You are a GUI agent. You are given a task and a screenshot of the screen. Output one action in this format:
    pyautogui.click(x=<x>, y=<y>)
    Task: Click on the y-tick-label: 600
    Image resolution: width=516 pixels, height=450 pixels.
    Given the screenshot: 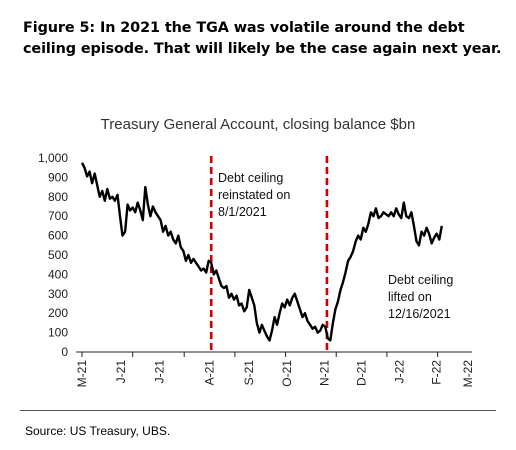 What is the action you would take?
    pyautogui.click(x=58, y=236)
    